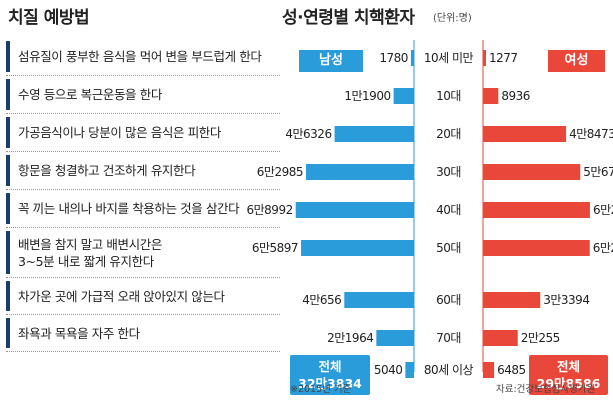 This screenshot has height=401, width=613. I want to click on female-value-label: 8936, so click(515, 96).